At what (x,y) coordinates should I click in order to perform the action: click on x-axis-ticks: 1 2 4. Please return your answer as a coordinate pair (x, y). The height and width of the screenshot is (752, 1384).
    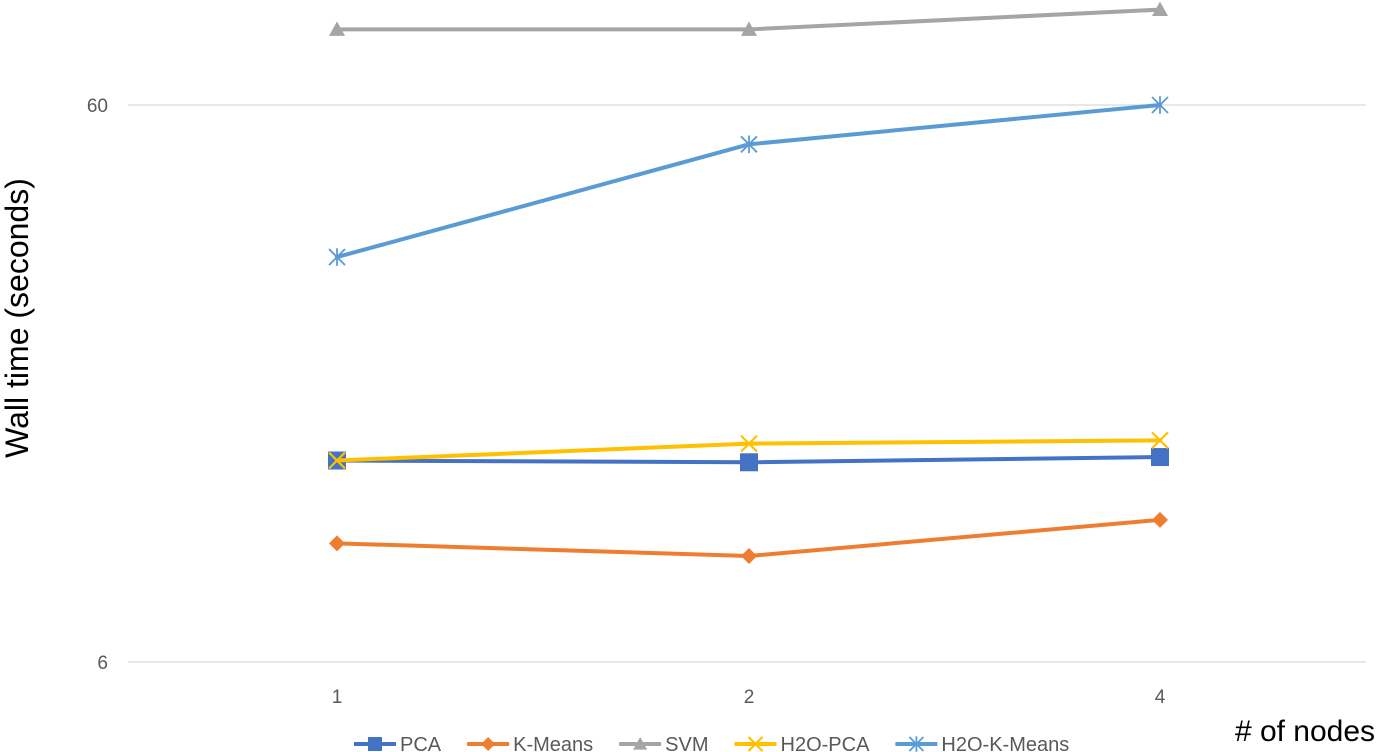
    Looking at the image, I should click on (749, 697).